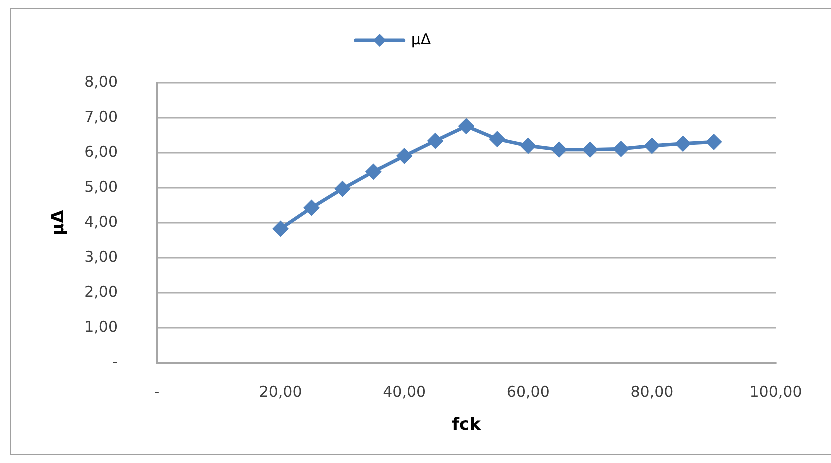 This screenshot has height=463, width=831. Describe the element at coordinates (101, 327) in the screenshot. I see `y-tick-label: 1,00` at that location.